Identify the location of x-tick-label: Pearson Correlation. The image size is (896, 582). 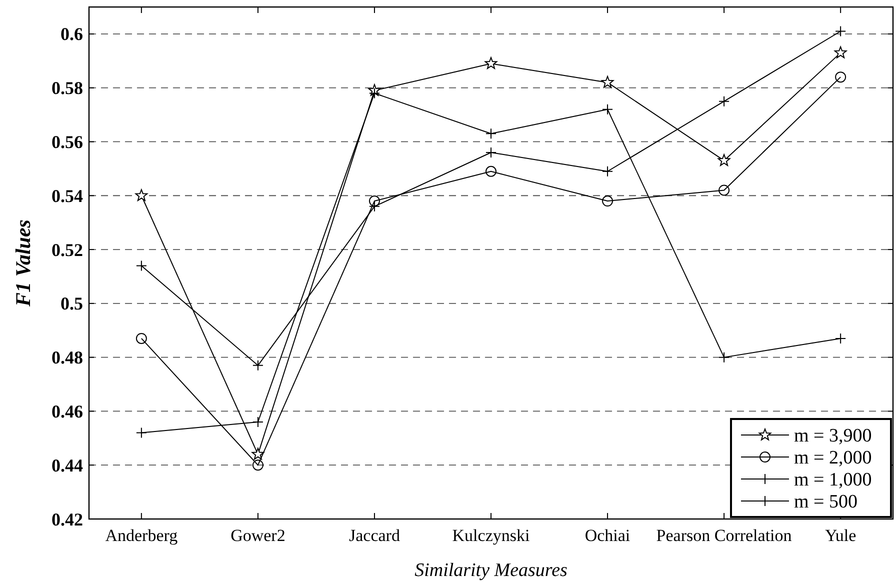
(724, 535).